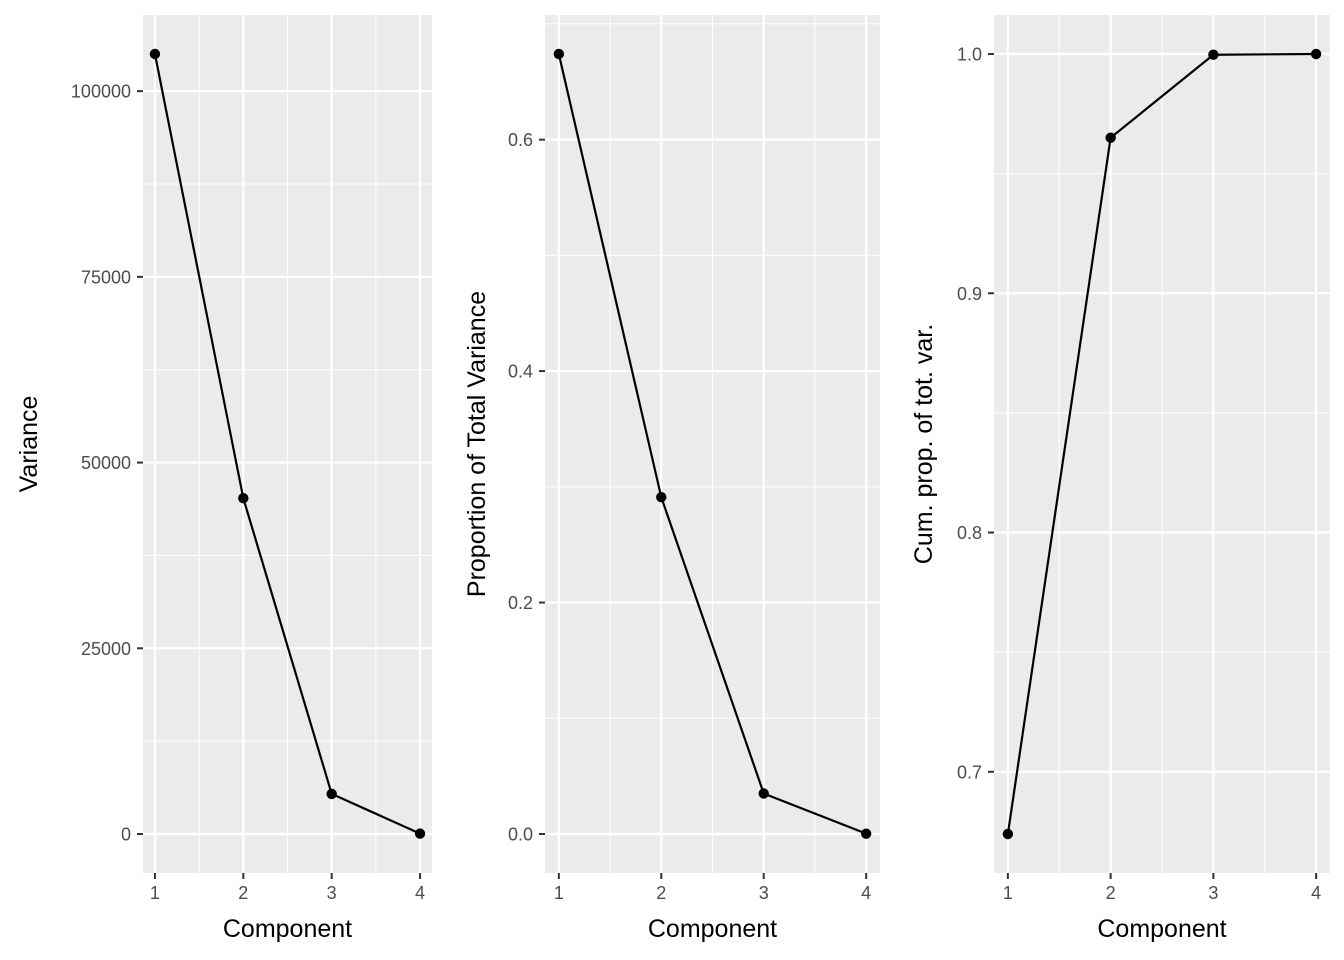  I want to click on y-tick-label: 0.0, so click(520, 835).